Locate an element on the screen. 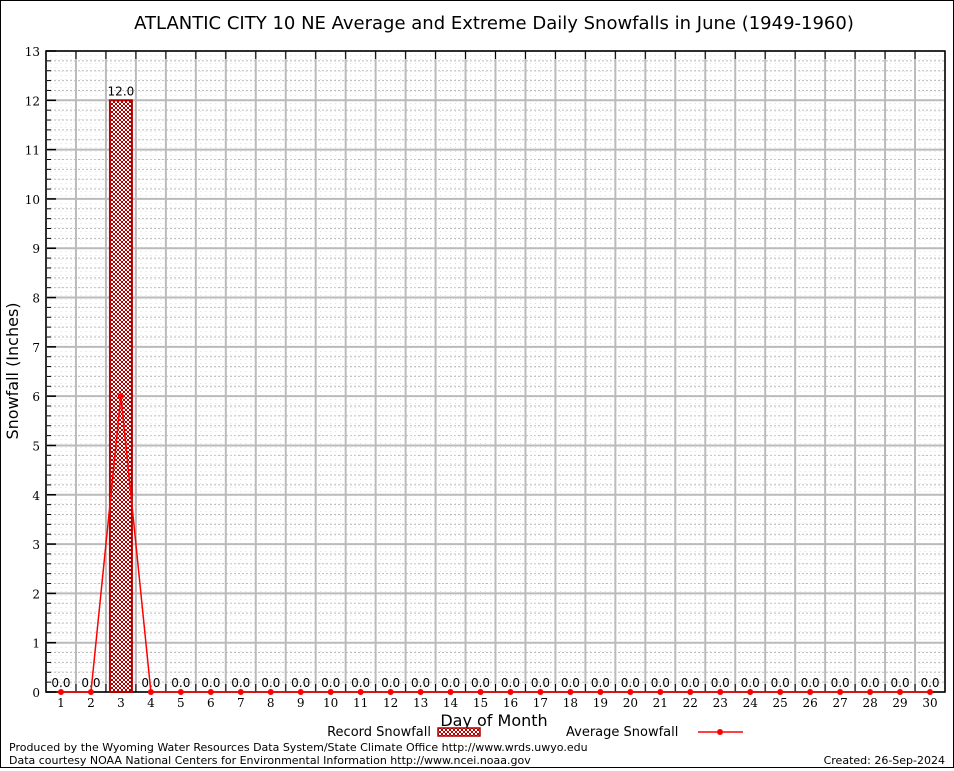 The image size is (954, 771). x-tick-label: 21 is located at coordinates (660, 703).